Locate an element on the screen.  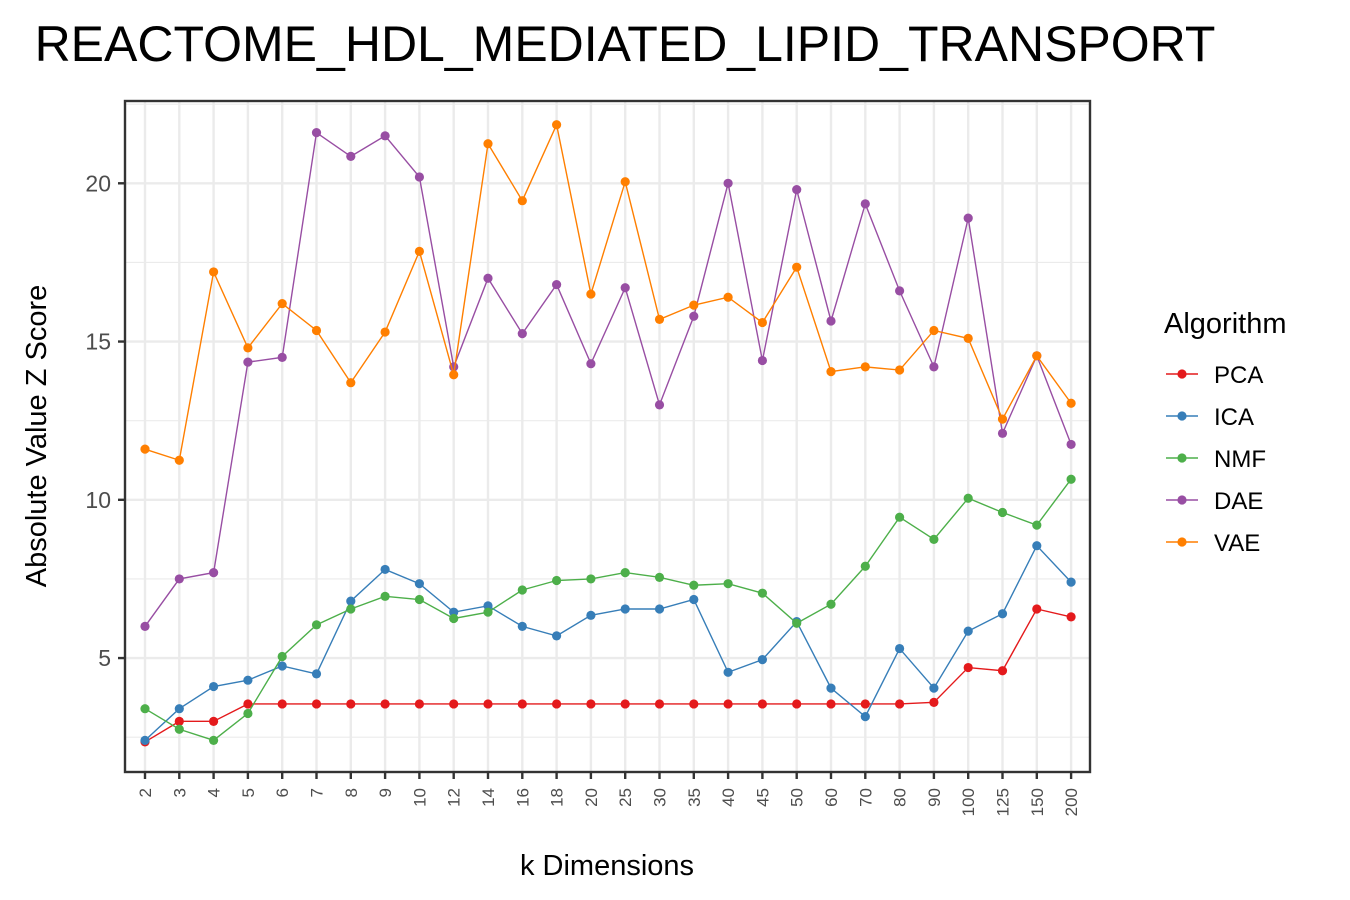
x-tick-label-70: 70 is located at coordinates (865, 797).